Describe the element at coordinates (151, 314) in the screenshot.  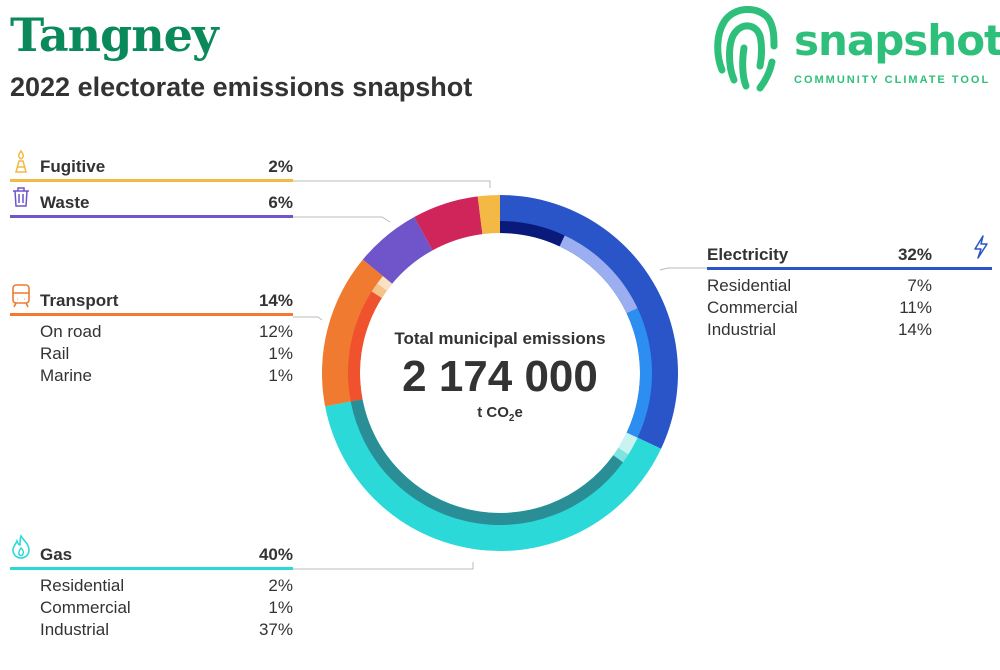
I see `transport-underline` at that location.